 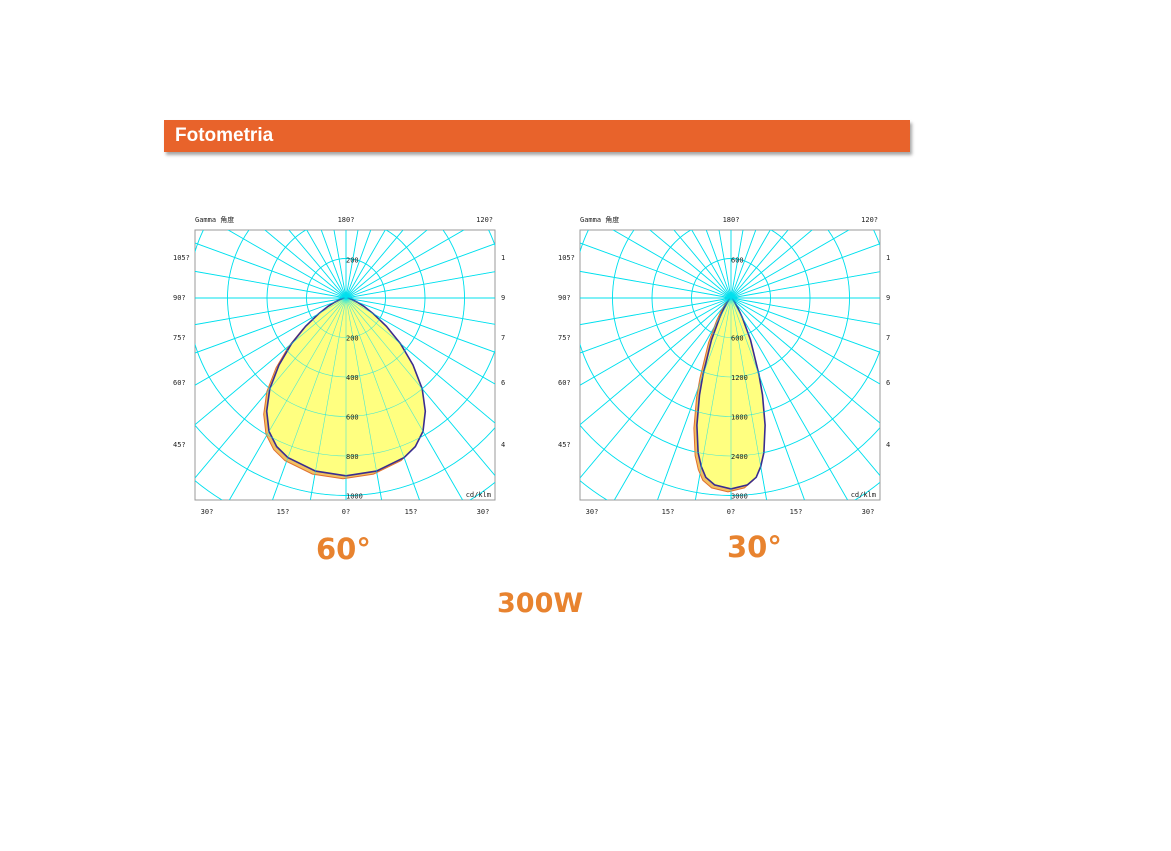 What do you see at coordinates (754, 547) in the screenshot?
I see `beam-angle-label-30: 30°` at bounding box center [754, 547].